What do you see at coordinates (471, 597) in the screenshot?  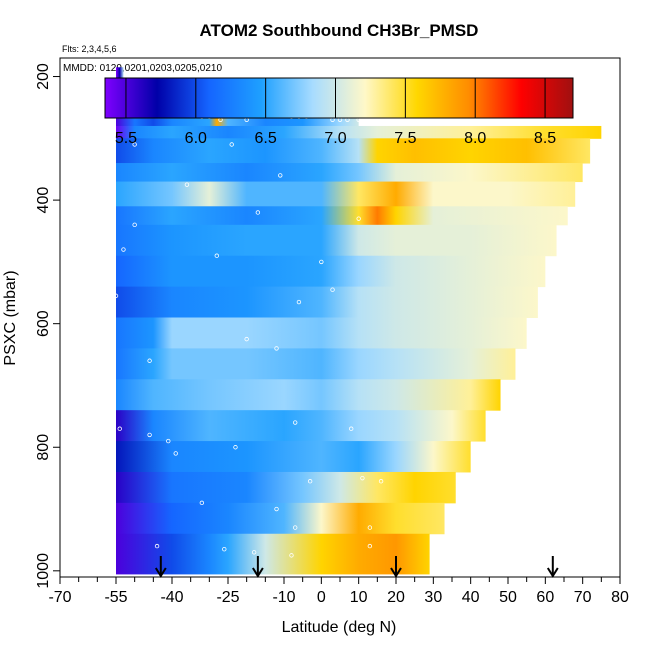 I see `x-tick-label: 40` at bounding box center [471, 597].